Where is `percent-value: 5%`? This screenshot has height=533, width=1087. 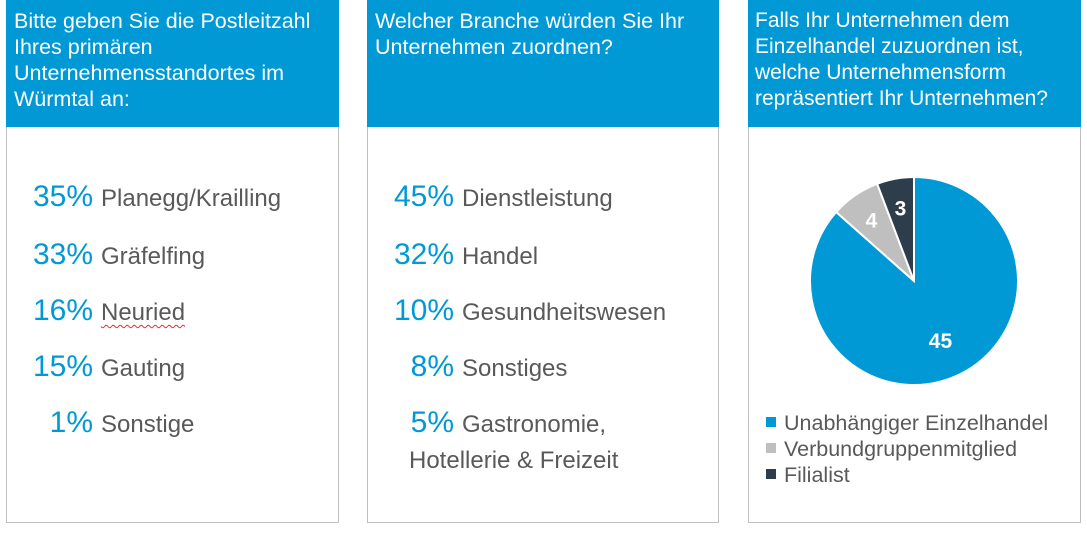 percent-value: 5% is located at coordinates (432, 422).